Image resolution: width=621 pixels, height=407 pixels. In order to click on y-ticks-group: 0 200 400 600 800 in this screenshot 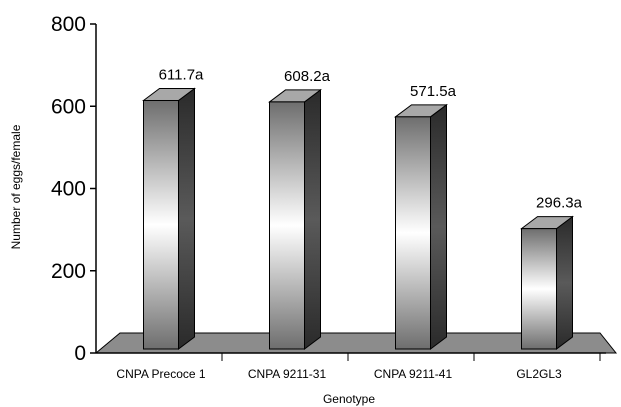, I will do `click(73, 189)`.